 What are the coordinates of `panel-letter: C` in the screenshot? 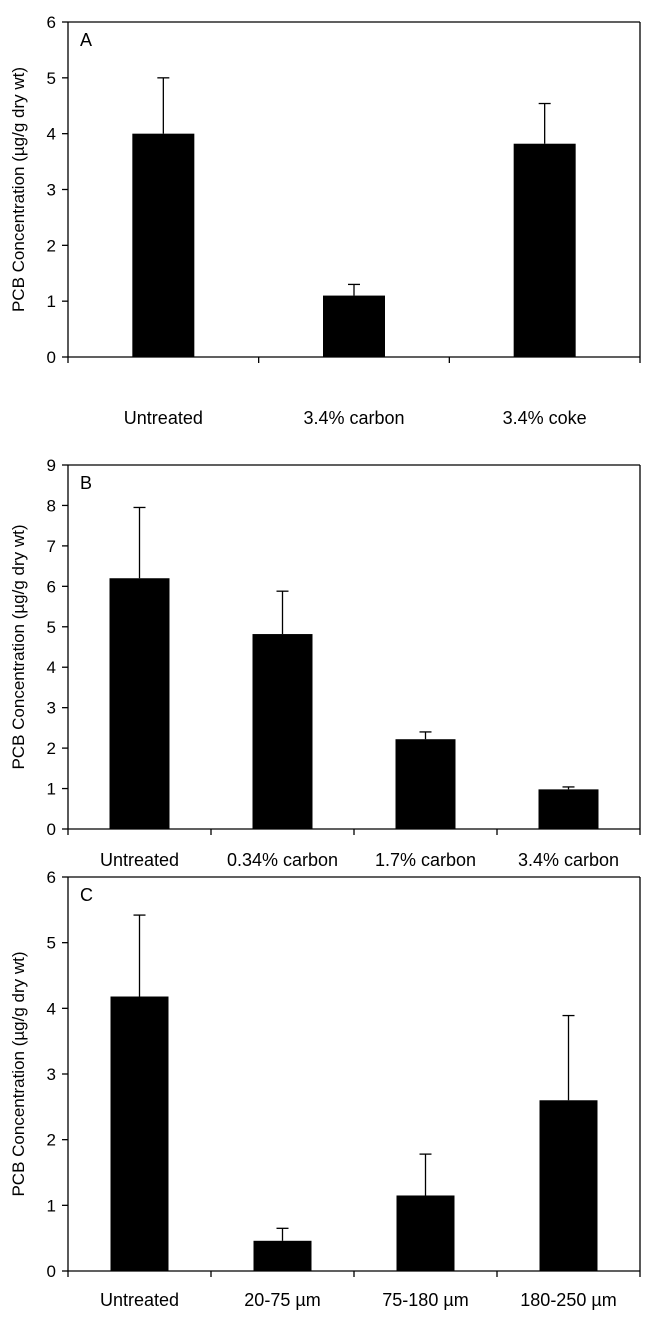 It's located at (86, 895).